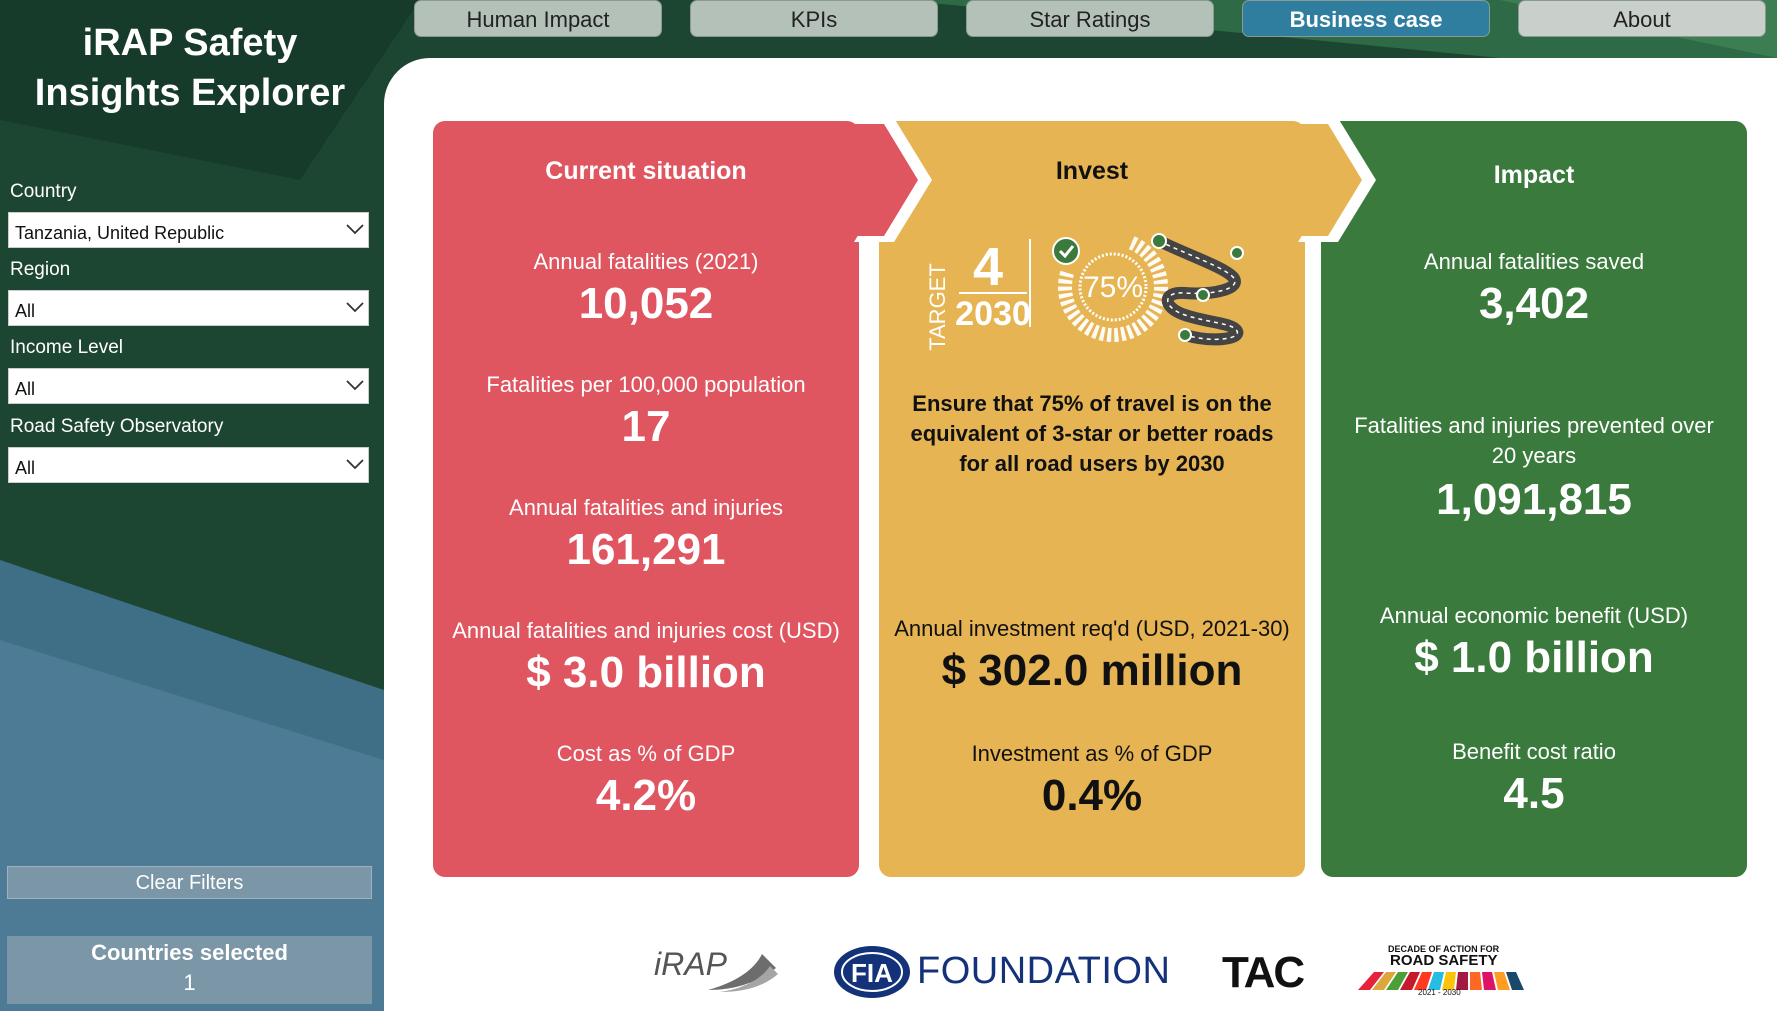 This screenshot has height=1011, width=1777. I want to click on metric-value: 10,052, so click(646, 303).